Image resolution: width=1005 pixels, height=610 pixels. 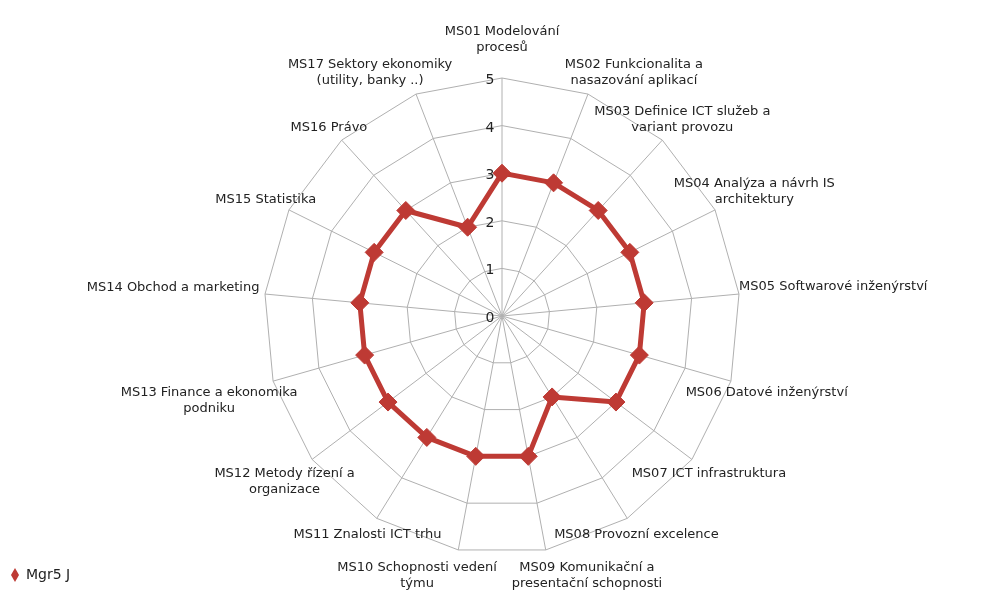 What do you see at coordinates (502, 38) in the screenshot?
I see `spoke-label: MS01 Modelování procesů` at bounding box center [502, 38].